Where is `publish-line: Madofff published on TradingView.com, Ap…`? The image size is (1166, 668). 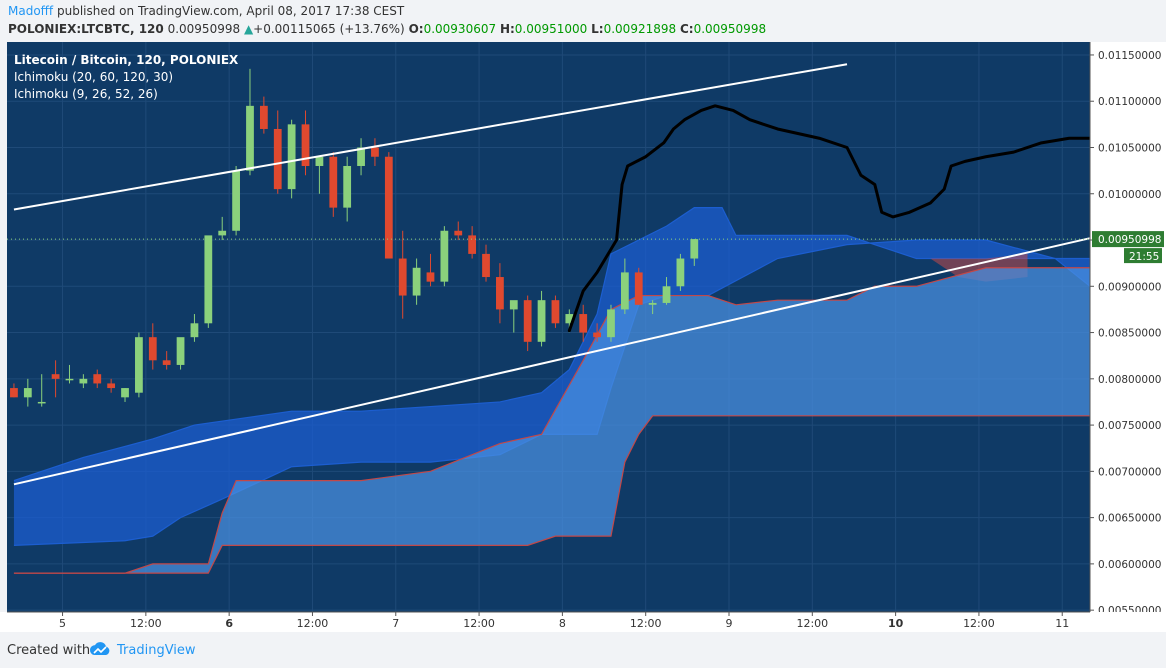 publish-line: Madofff published on TradingView.com, Ap… is located at coordinates (206, 11).